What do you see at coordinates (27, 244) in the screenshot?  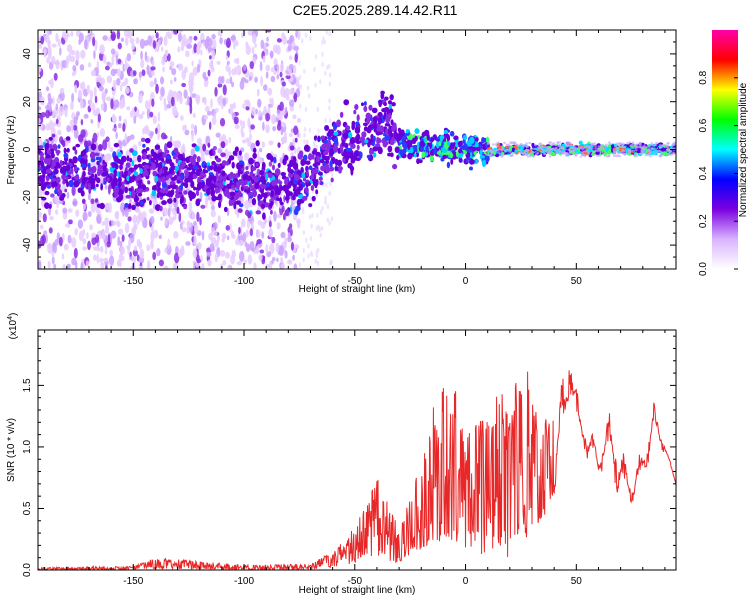 I see `spectrogram-ytick-label: -40` at bounding box center [27, 244].